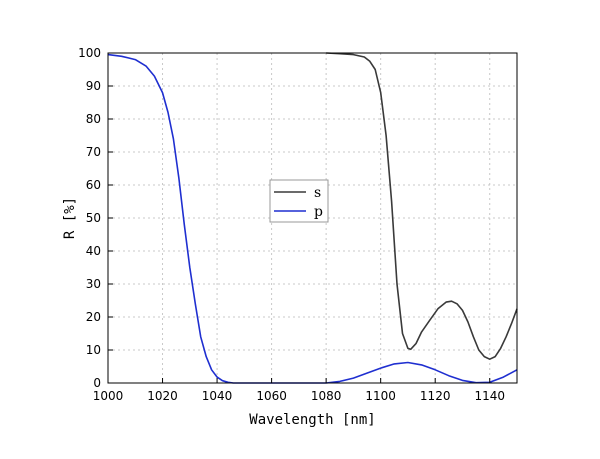 This screenshot has width=600, height=459. Describe the element at coordinates (93, 284) in the screenshot. I see `y-tick-label: 30` at that location.